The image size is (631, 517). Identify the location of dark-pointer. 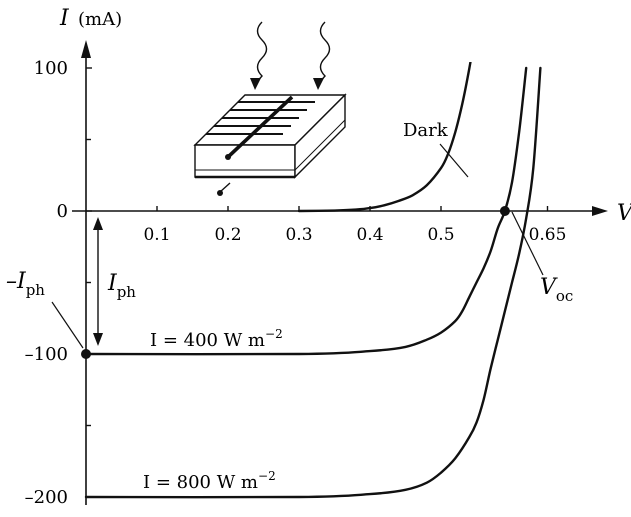
(454, 160).